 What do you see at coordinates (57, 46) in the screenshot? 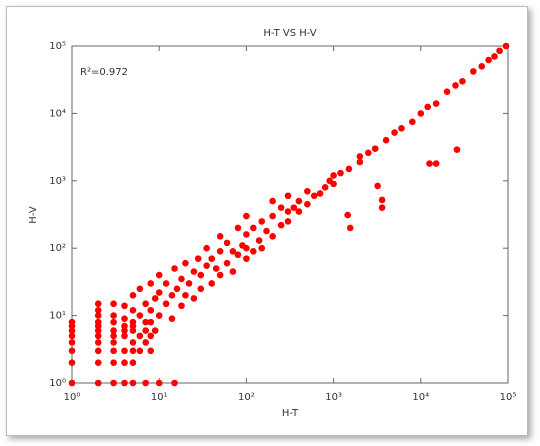
I see `y-tick-label: 10⁵` at bounding box center [57, 46].